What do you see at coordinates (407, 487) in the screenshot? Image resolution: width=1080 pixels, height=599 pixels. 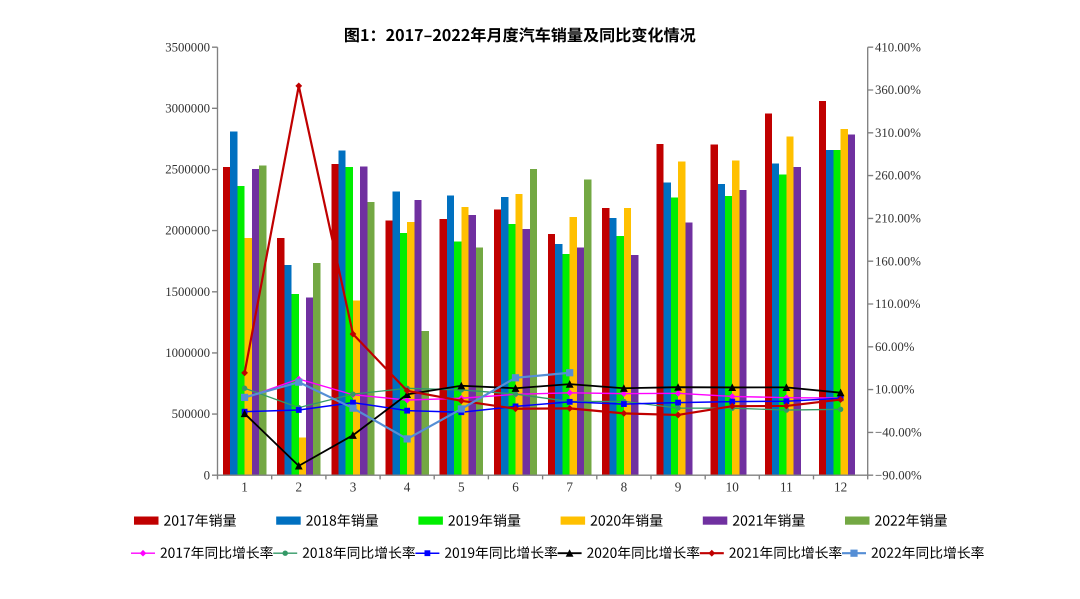 I see `svg-text: 4` at bounding box center [407, 487].